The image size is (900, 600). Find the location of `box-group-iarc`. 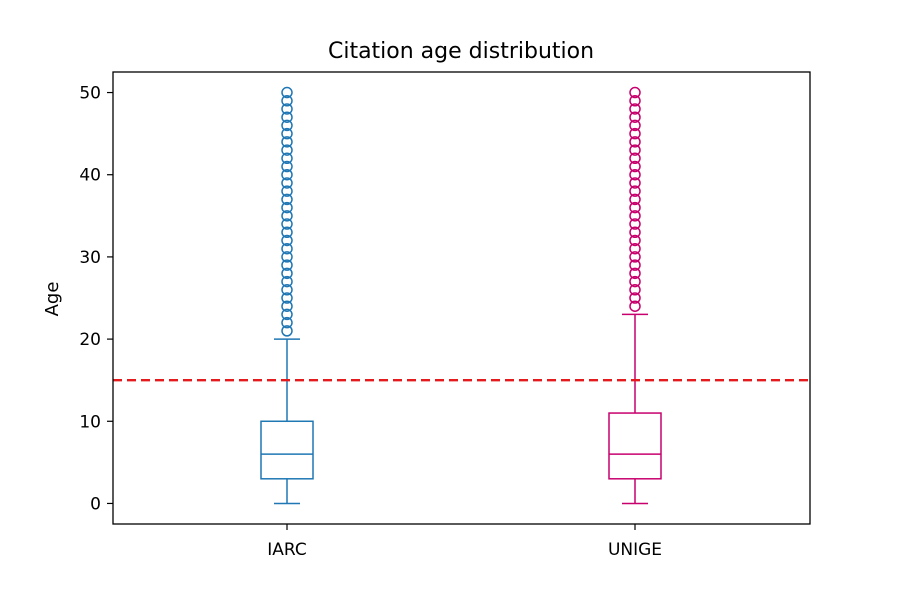

box-group-iarc is located at coordinates (287, 295).